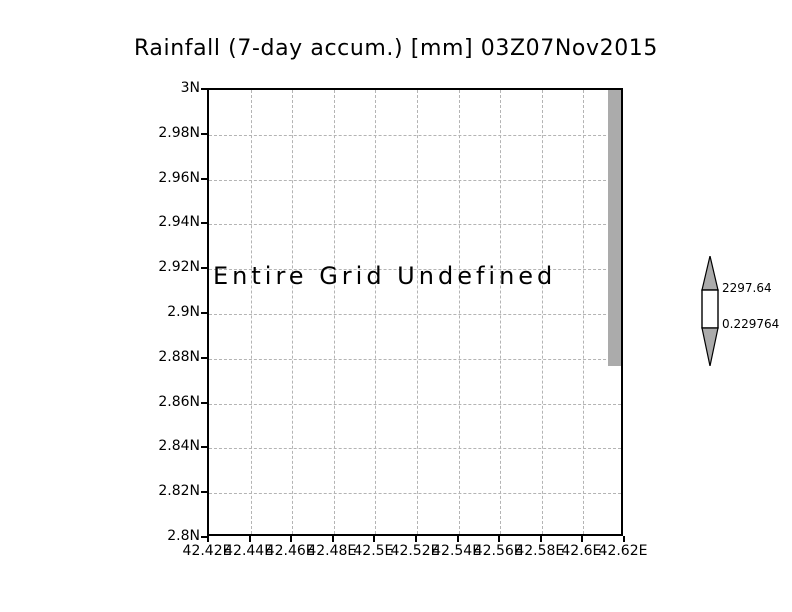  What do you see at coordinates (540, 551) in the screenshot?
I see `x-axis-ticklabel: 42.58E` at bounding box center [540, 551].